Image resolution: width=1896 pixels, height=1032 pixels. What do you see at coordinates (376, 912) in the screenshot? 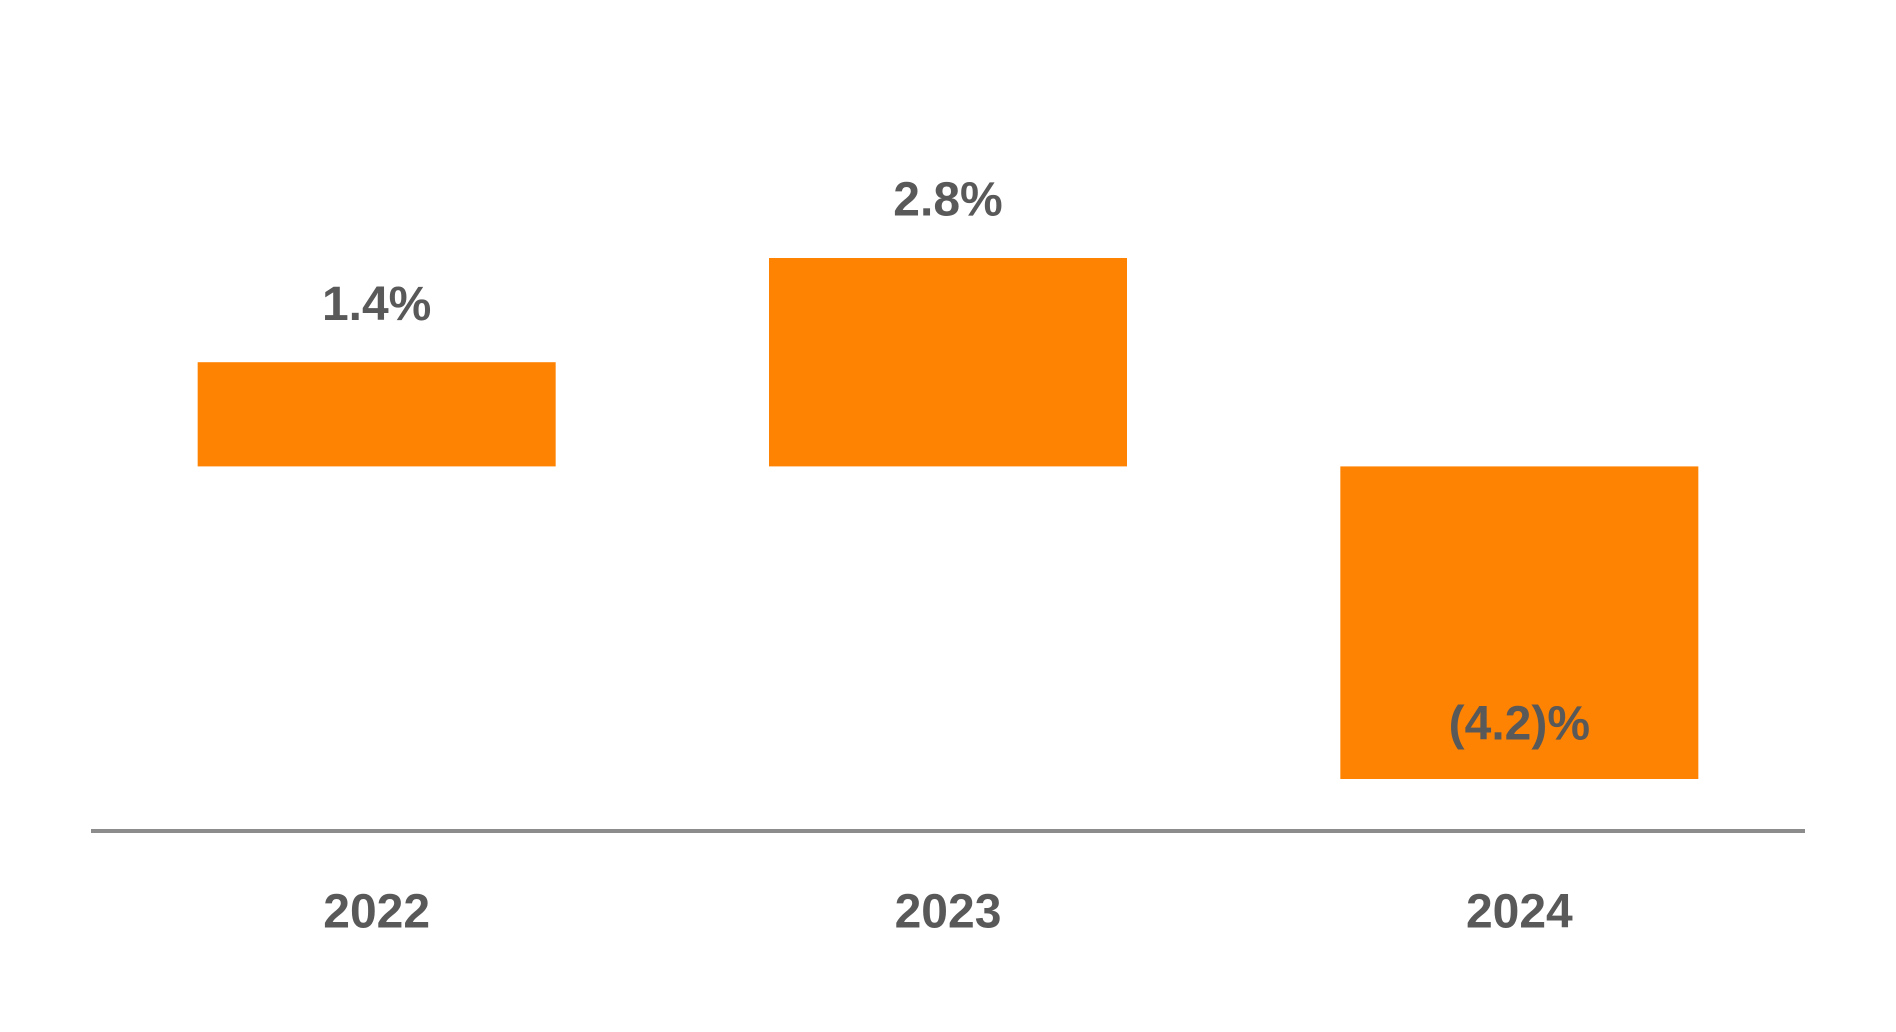
I see `x-tick-label: 2022` at bounding box center [376, 912].